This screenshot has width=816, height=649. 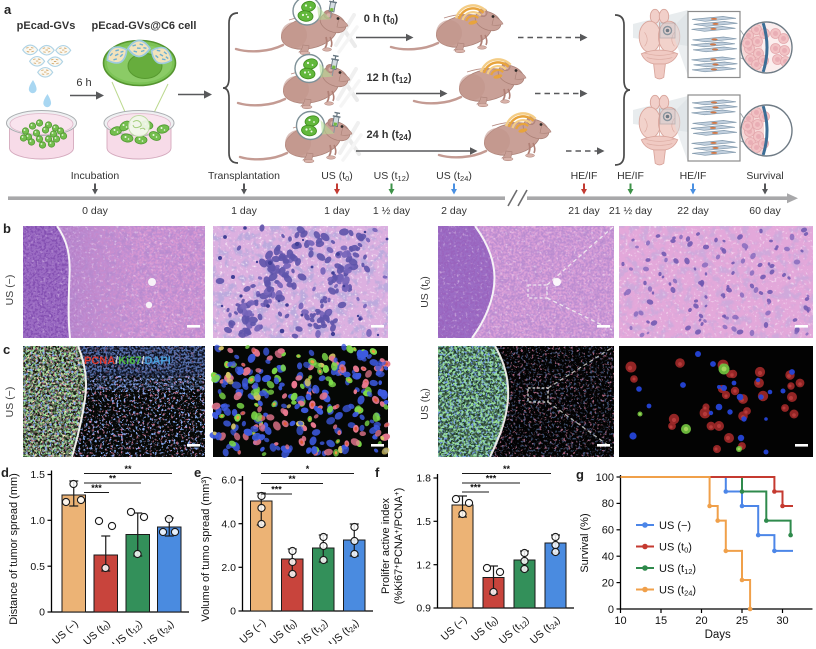 I want to click on svg-text: 60 day, so click(x=765, y=211).